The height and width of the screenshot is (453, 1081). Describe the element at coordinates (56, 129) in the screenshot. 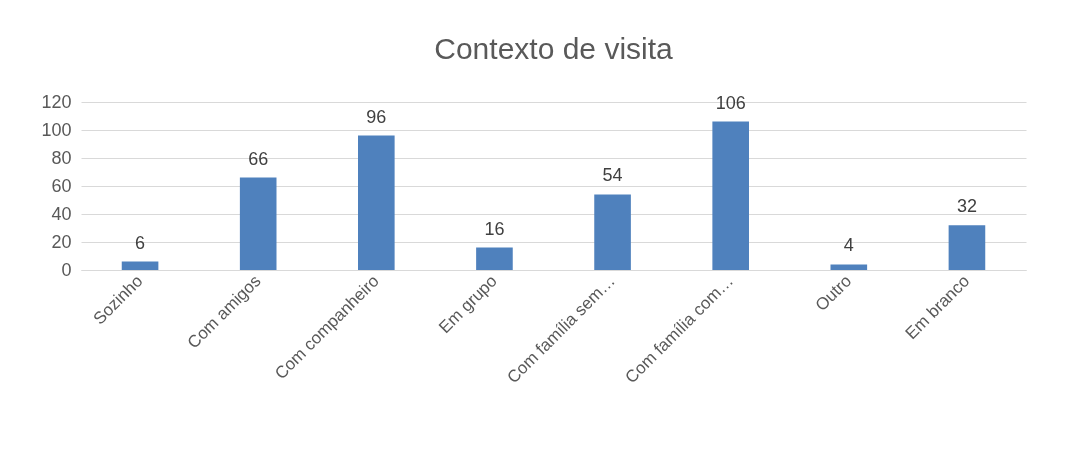

I see `y-tick-label: 100` at that location.